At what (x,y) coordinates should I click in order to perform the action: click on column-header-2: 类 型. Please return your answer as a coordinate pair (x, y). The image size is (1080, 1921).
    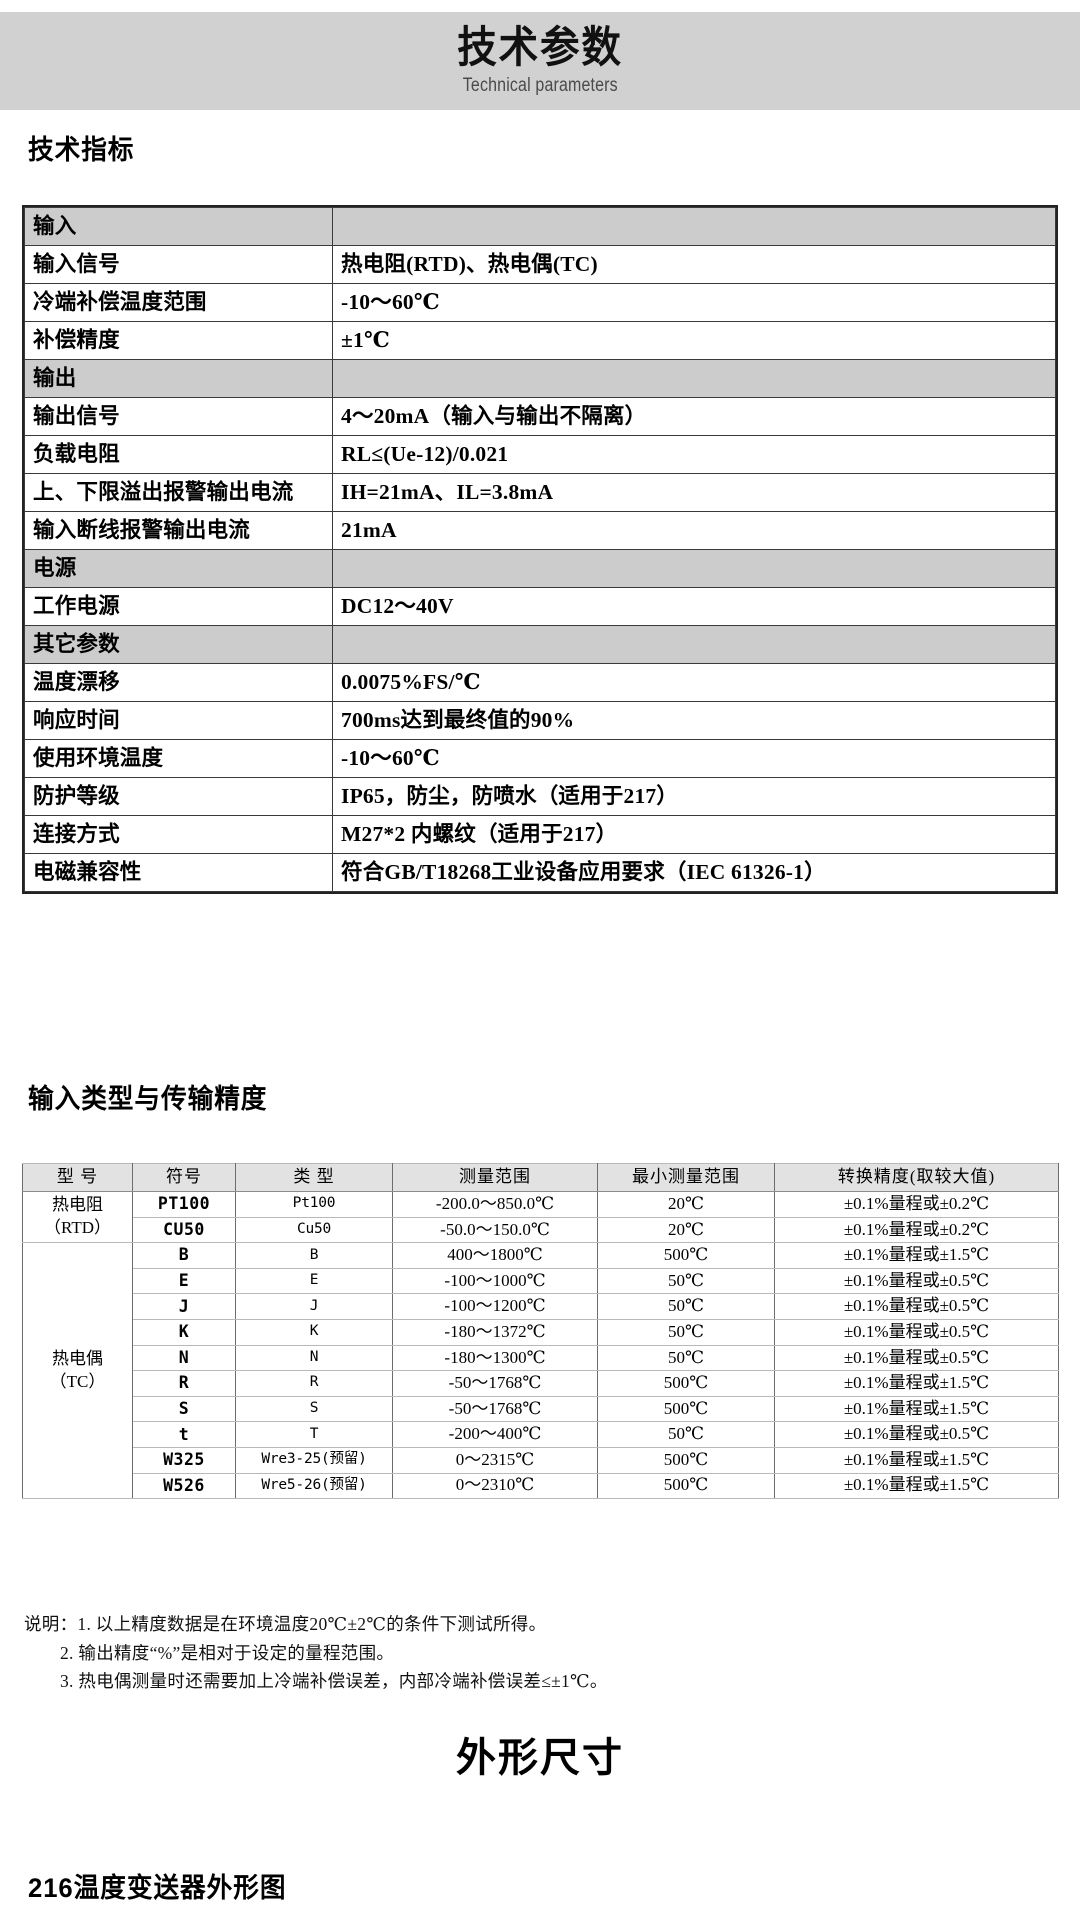
    Looking at the image, I should click on (314, 1177).